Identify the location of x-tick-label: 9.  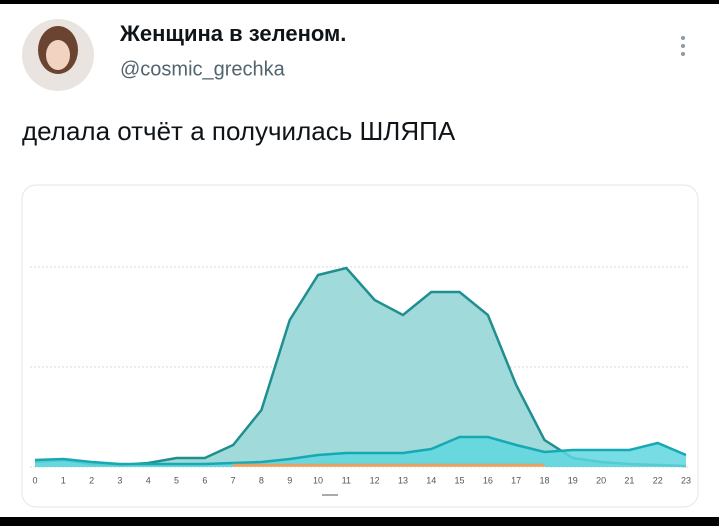
(289, 480).